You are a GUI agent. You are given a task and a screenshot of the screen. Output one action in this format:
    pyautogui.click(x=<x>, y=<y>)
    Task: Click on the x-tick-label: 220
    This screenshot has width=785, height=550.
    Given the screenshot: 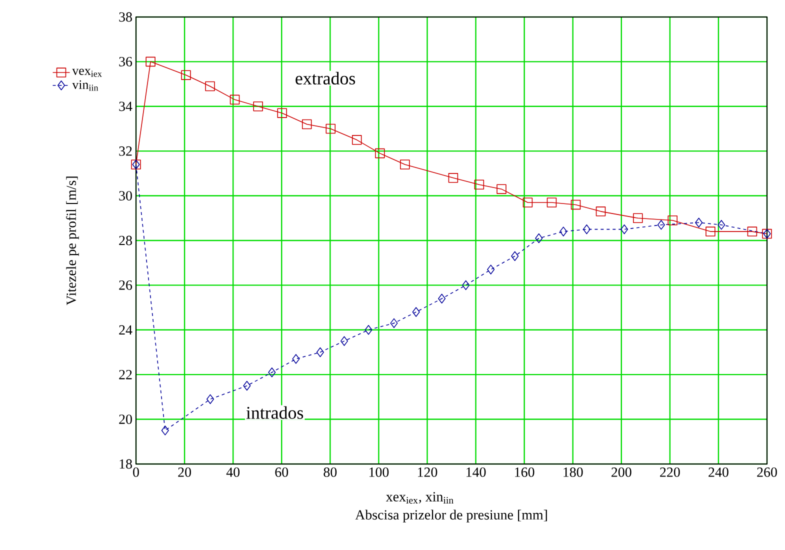 What is the action you would take?
    pyautogui.click(x=670, y=472)
    